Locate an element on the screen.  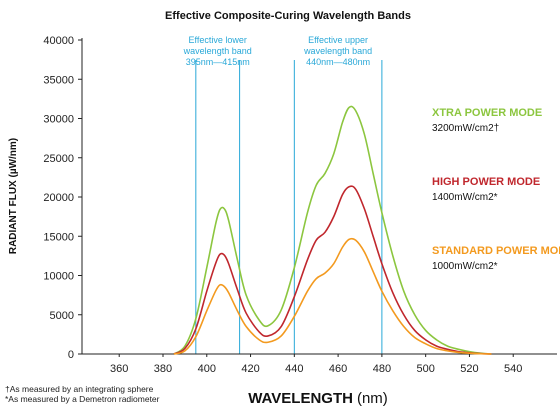
band-label-2: 440nm—480nm is located at coordinates (338, 62).